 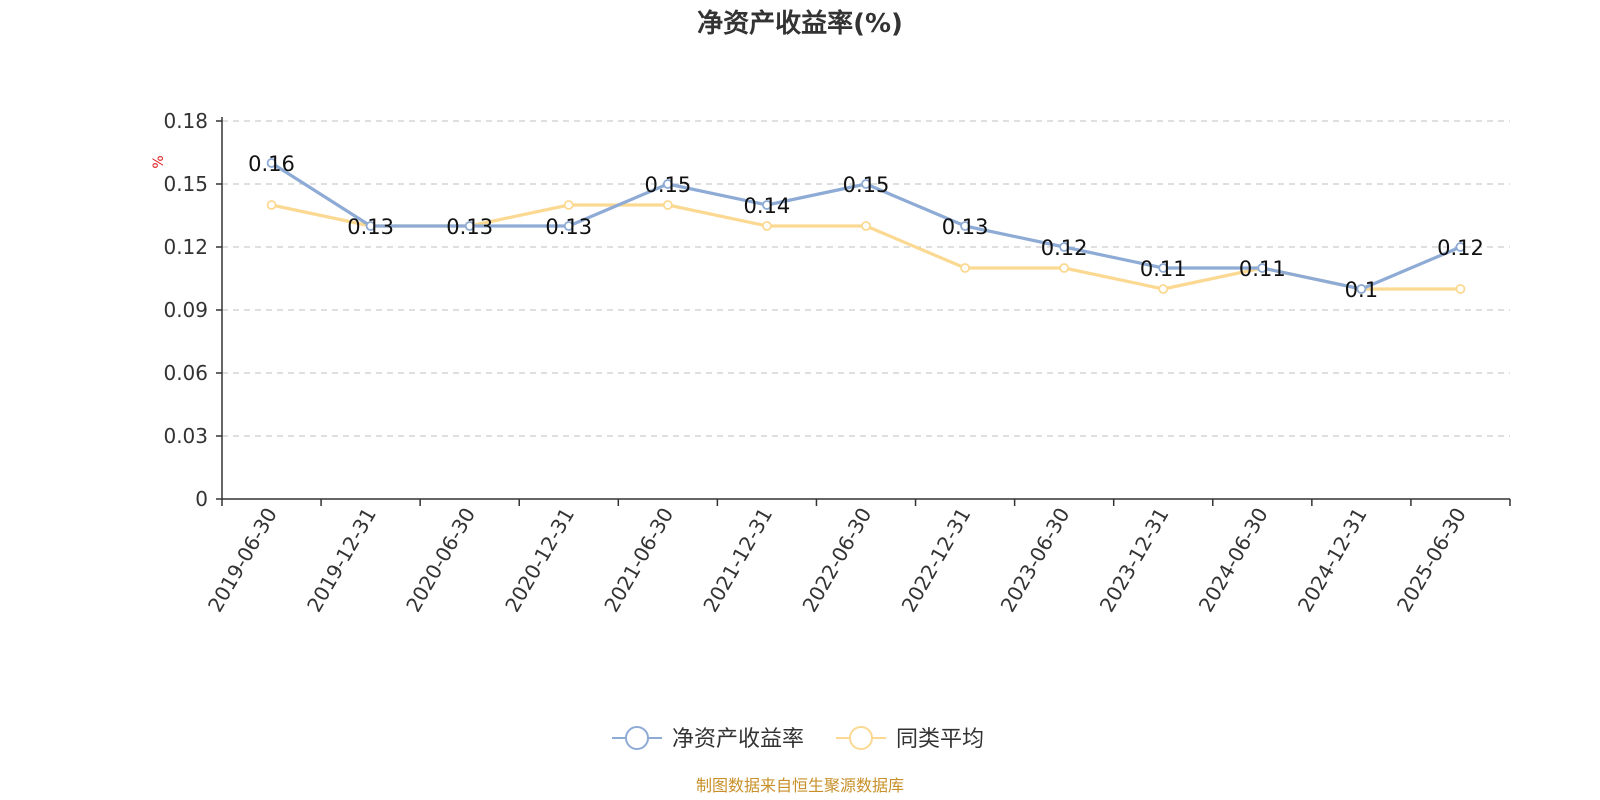 I want to click on x-tick-label: 2021-12-31, so click(x=737, y=560).